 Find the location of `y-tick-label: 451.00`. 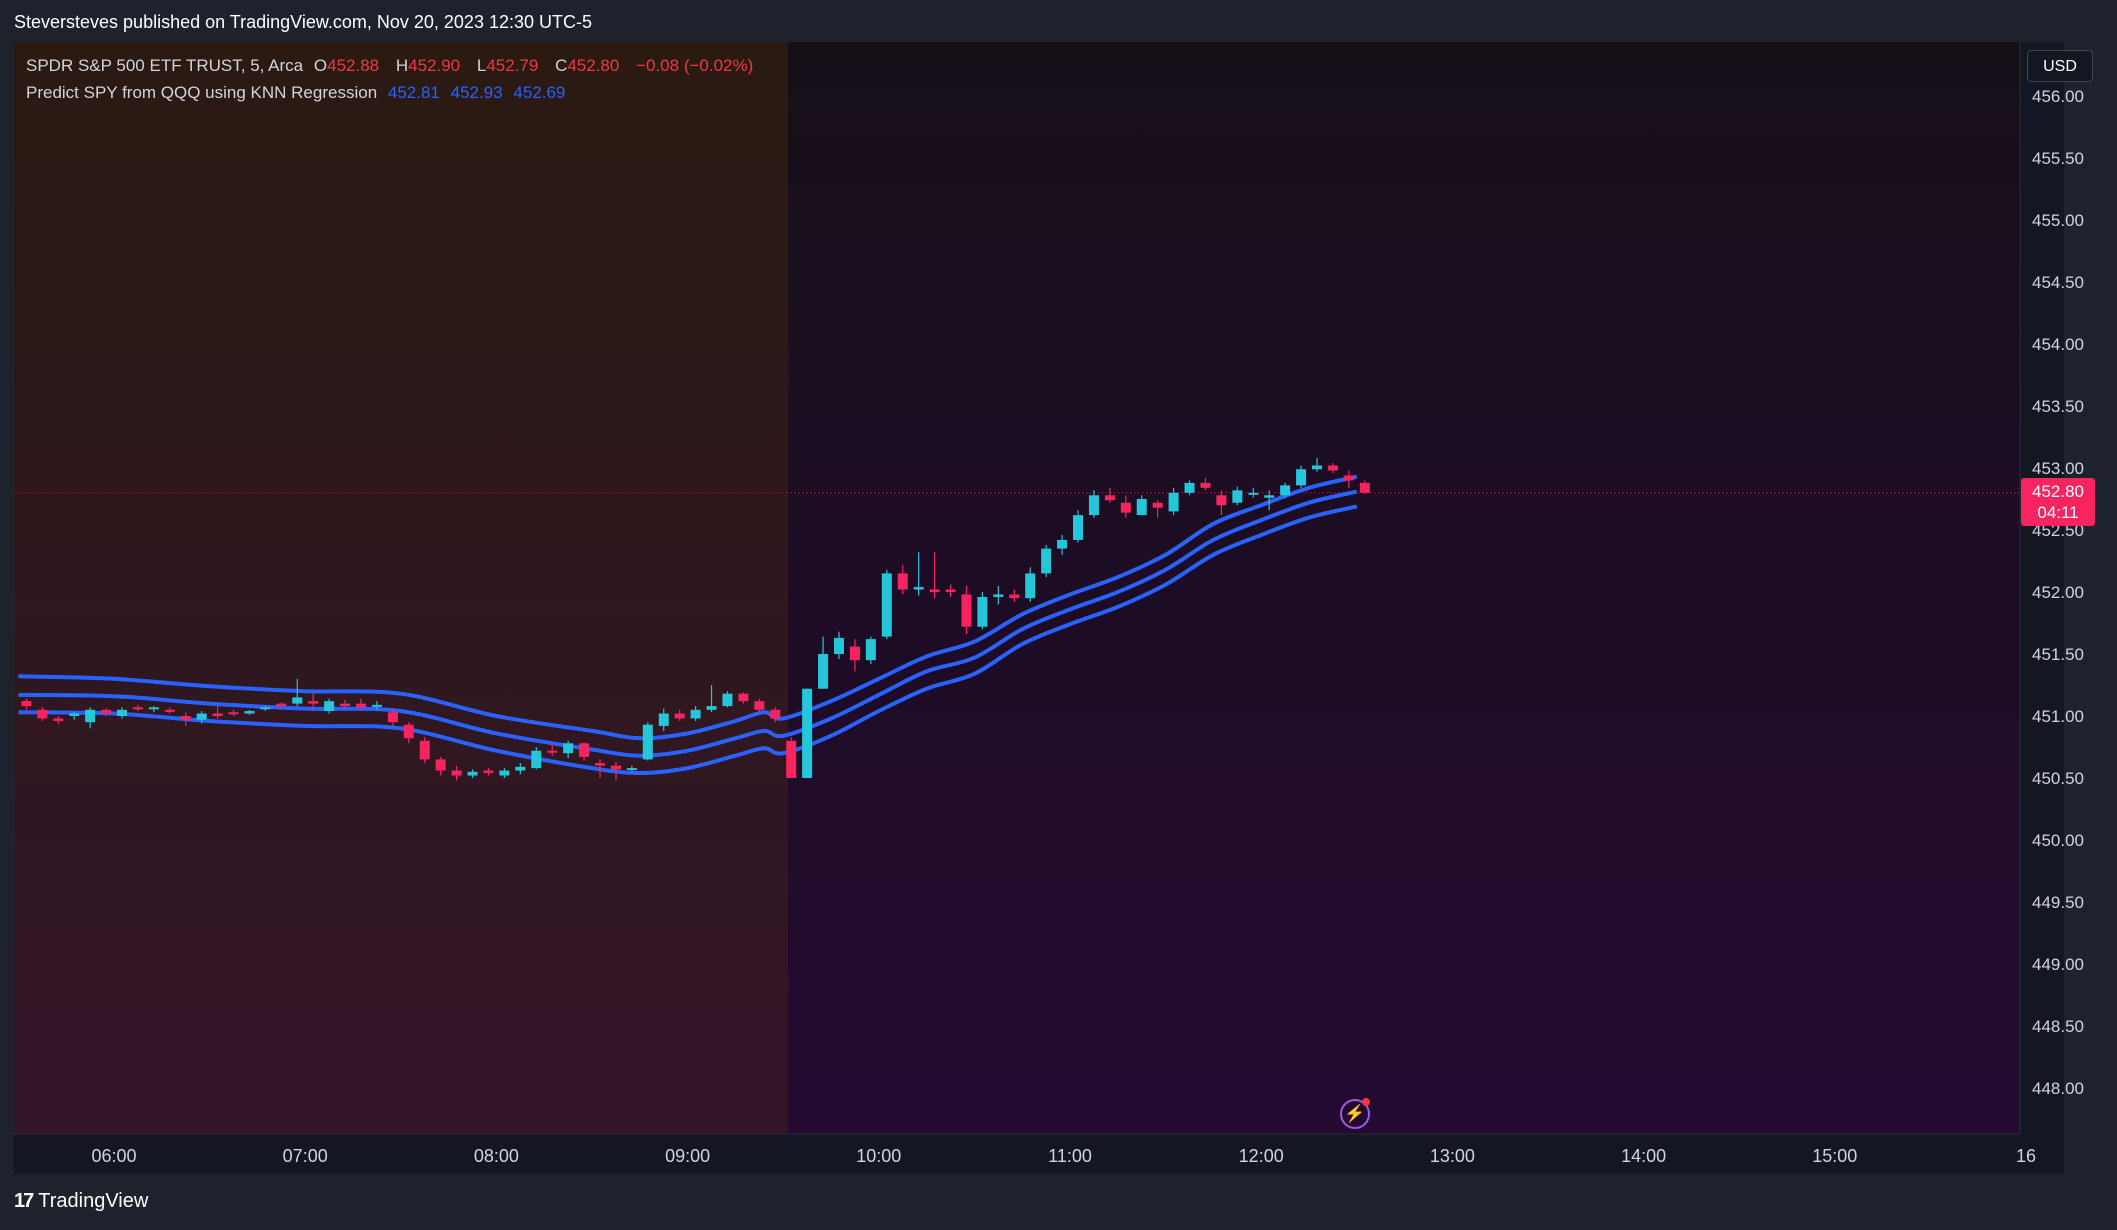

y-tick-label: 451.00 is located at coordinates (2058, 716).